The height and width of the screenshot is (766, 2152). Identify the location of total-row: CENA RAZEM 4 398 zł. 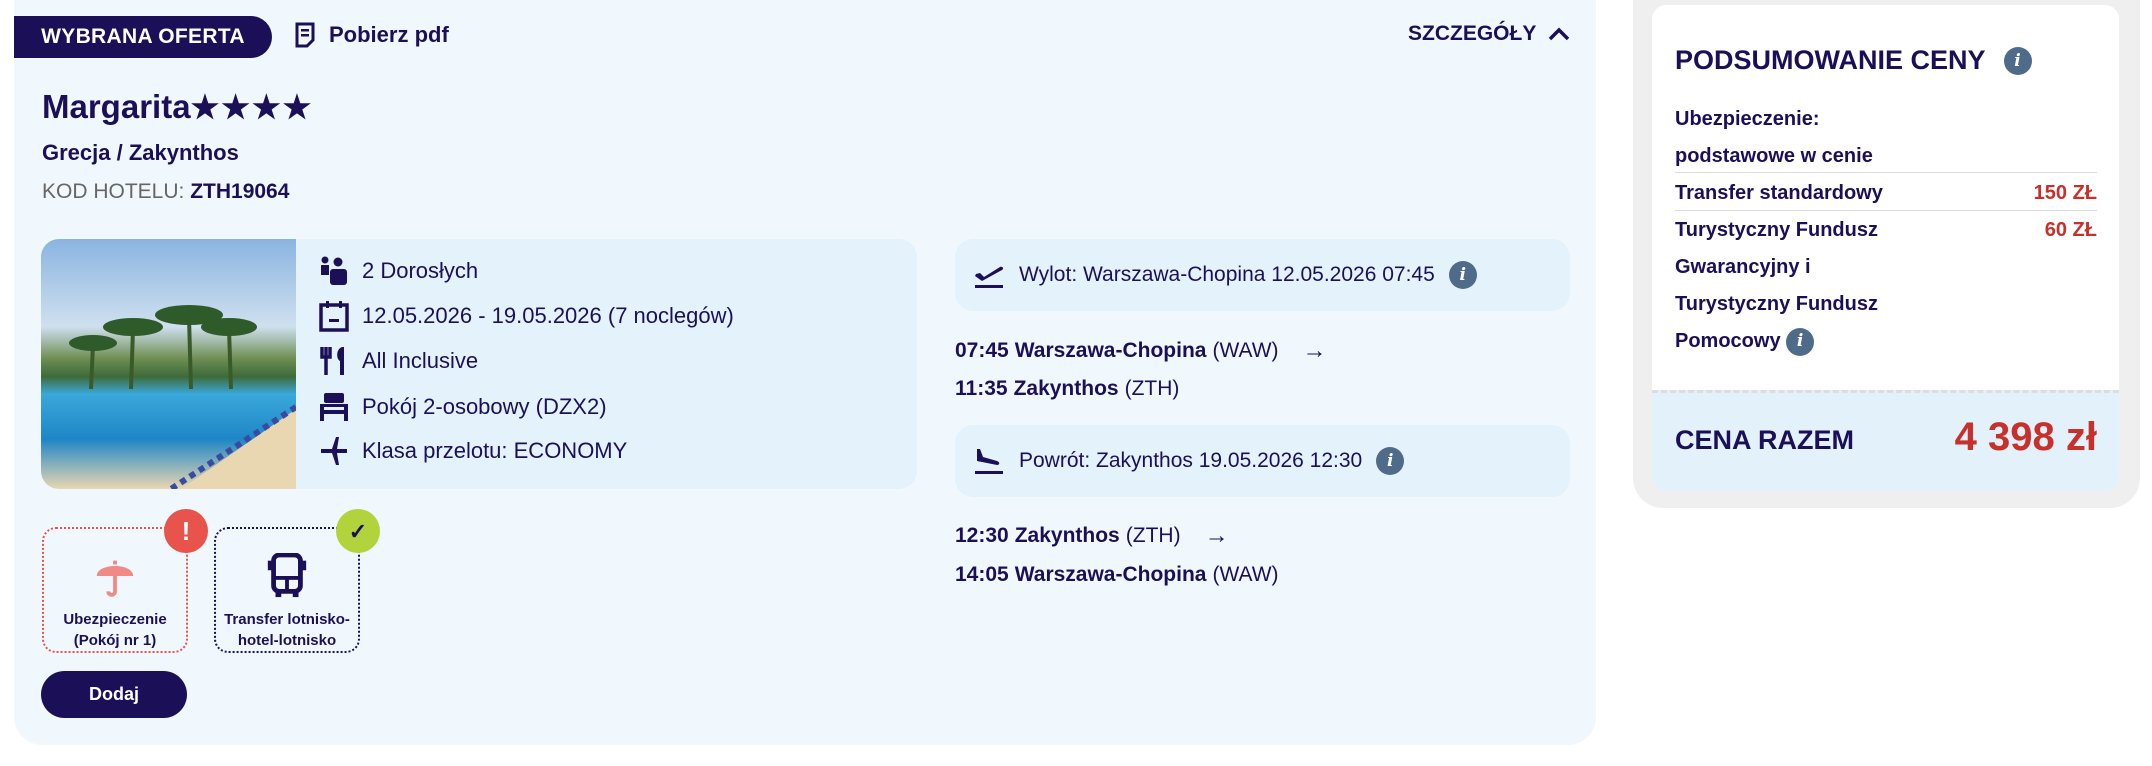
(1885, 440).